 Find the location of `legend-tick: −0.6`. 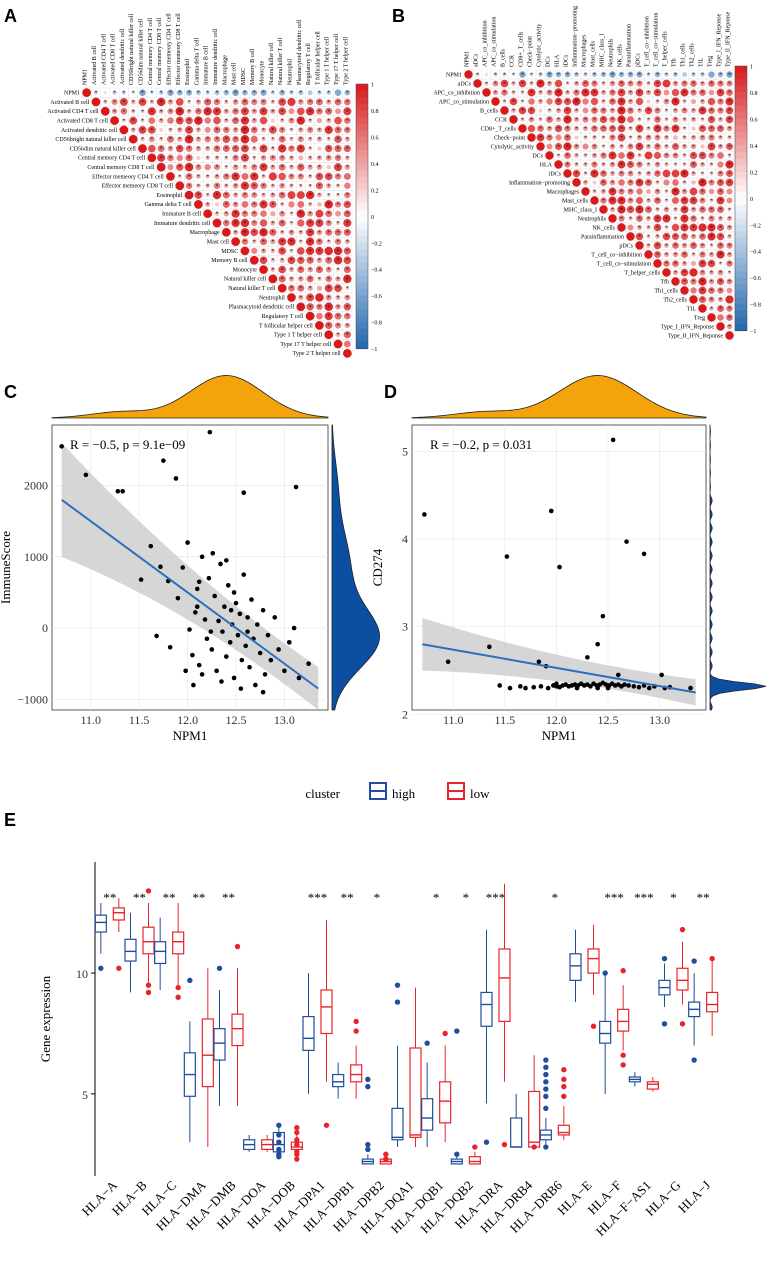

legend-tick: −0.6 is located at coordinates (755, 279).